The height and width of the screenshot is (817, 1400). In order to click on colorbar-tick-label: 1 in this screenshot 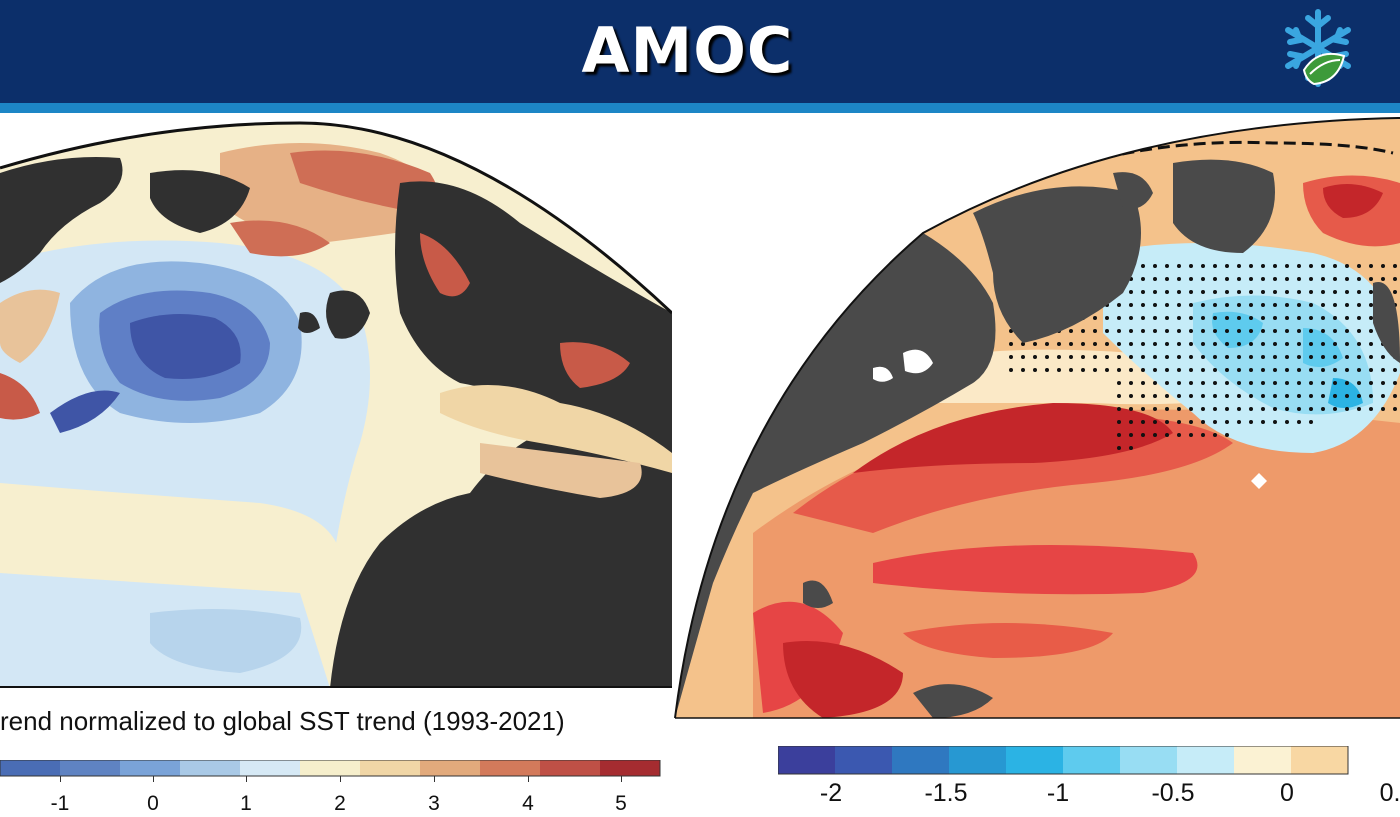, I will do `click(246, 803)`.